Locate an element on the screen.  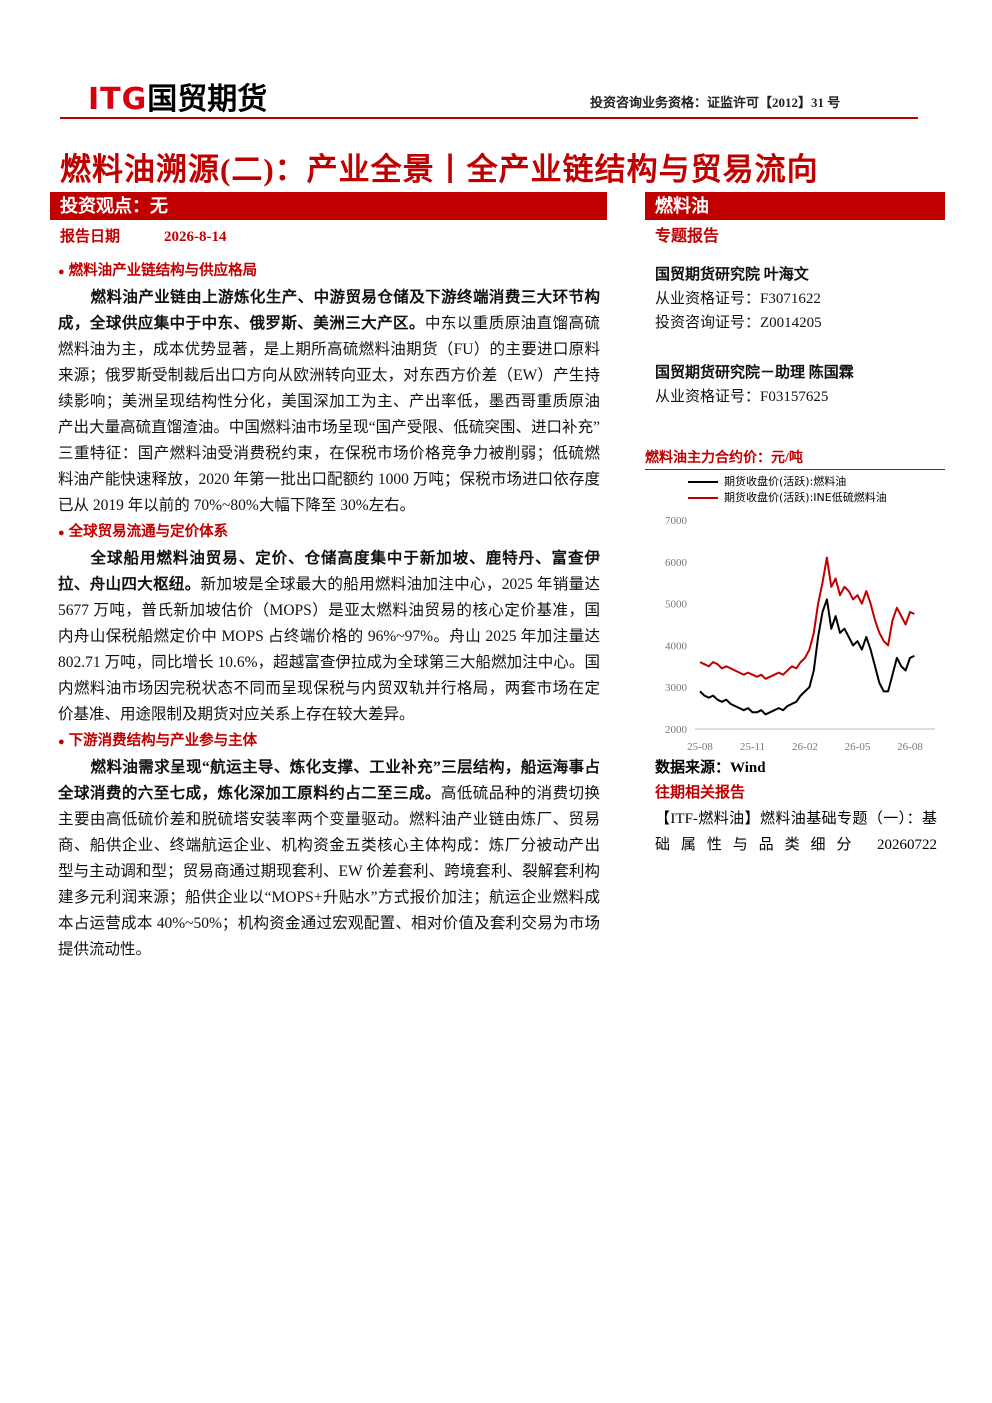
related-title: 往期相关报告 is located at coordinates (700, 793).